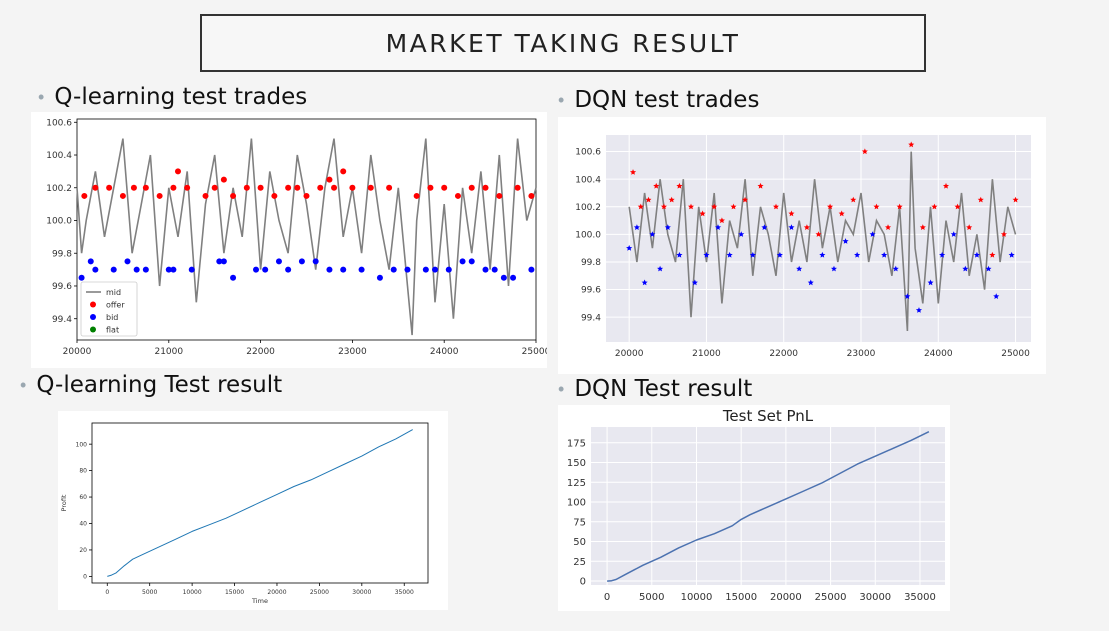 The image size is (1109, 631). I want to click on y-tick-label: 99.4, so click(591, 318).